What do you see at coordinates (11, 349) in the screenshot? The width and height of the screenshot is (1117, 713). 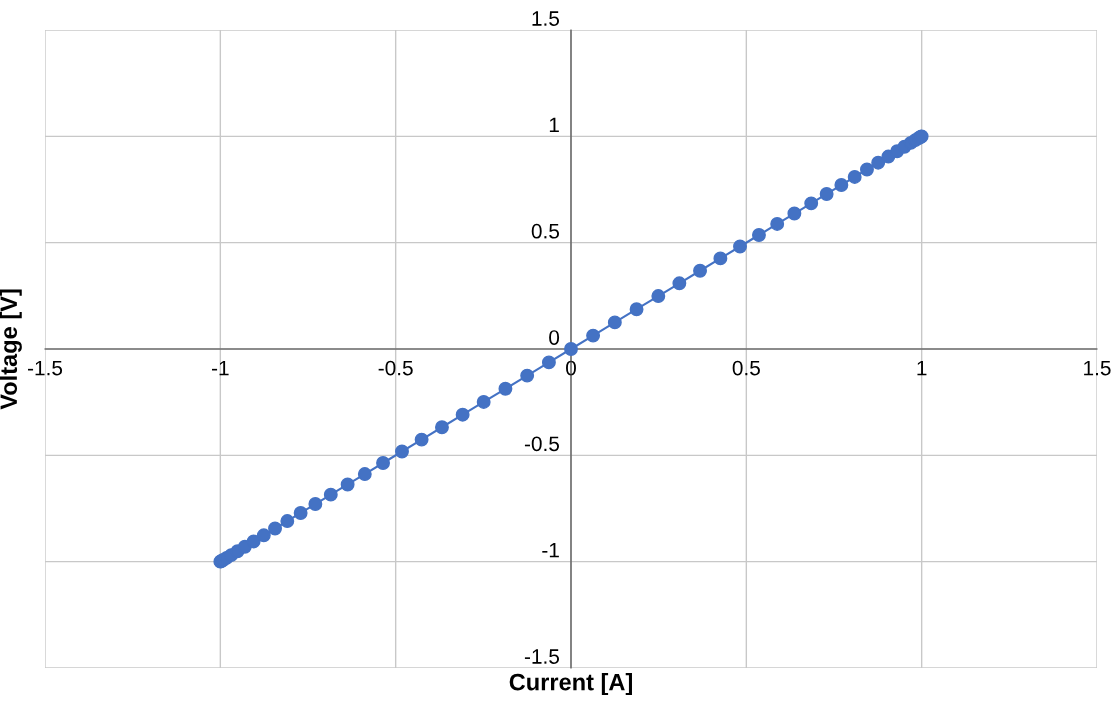 I see `y-axis-title: Voltage [V]` at bounding box center [11, 349].